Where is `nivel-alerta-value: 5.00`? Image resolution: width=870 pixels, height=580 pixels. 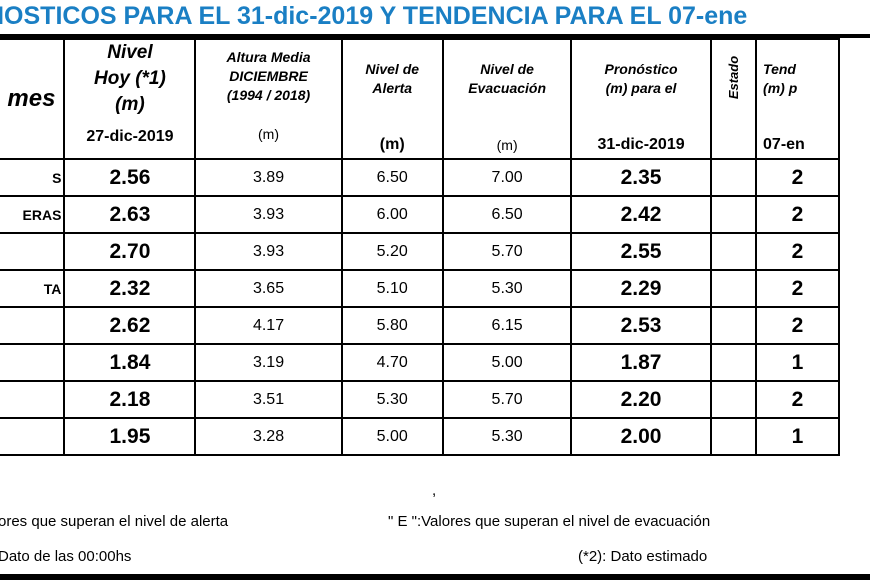 nivel-alerta-value: 5.00 is located at coordinates (392, 436).